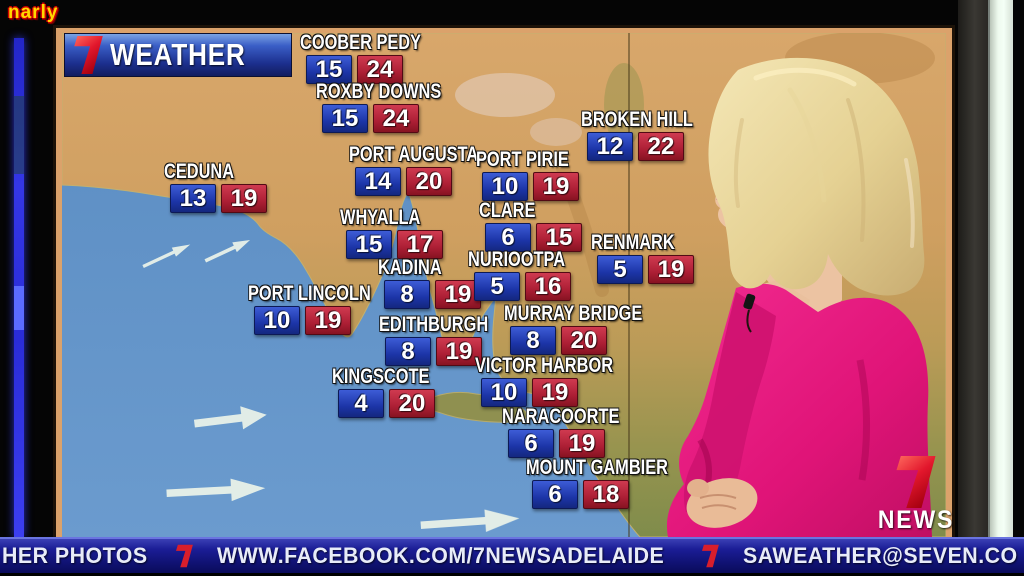 This screenshot has height=576, width=1024. Describe the element at coordinates (561, 416) in the screenshot. I see `station-name: NARACOORTE` at that location.